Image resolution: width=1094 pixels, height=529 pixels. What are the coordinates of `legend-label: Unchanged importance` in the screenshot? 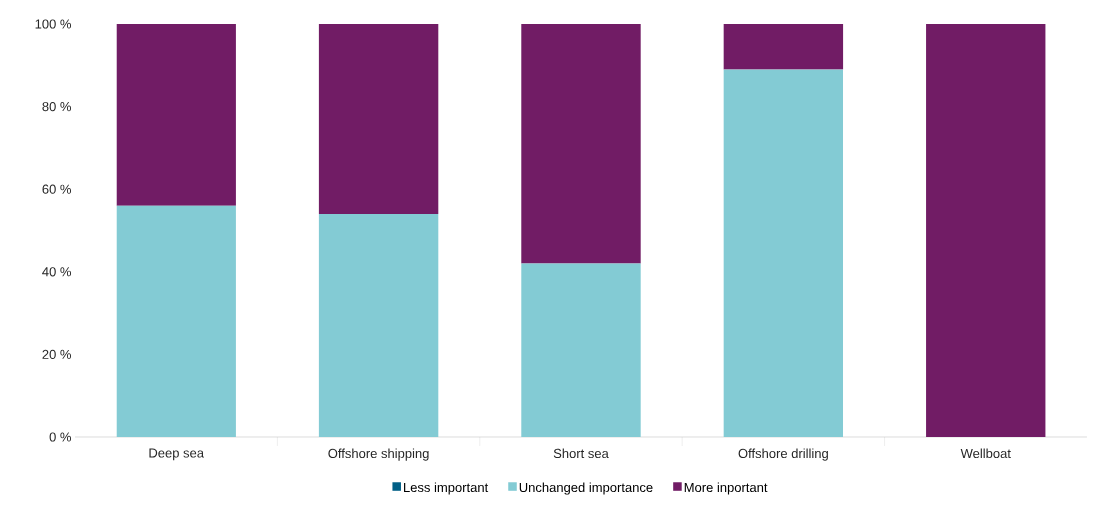 It's located at (586, 488).